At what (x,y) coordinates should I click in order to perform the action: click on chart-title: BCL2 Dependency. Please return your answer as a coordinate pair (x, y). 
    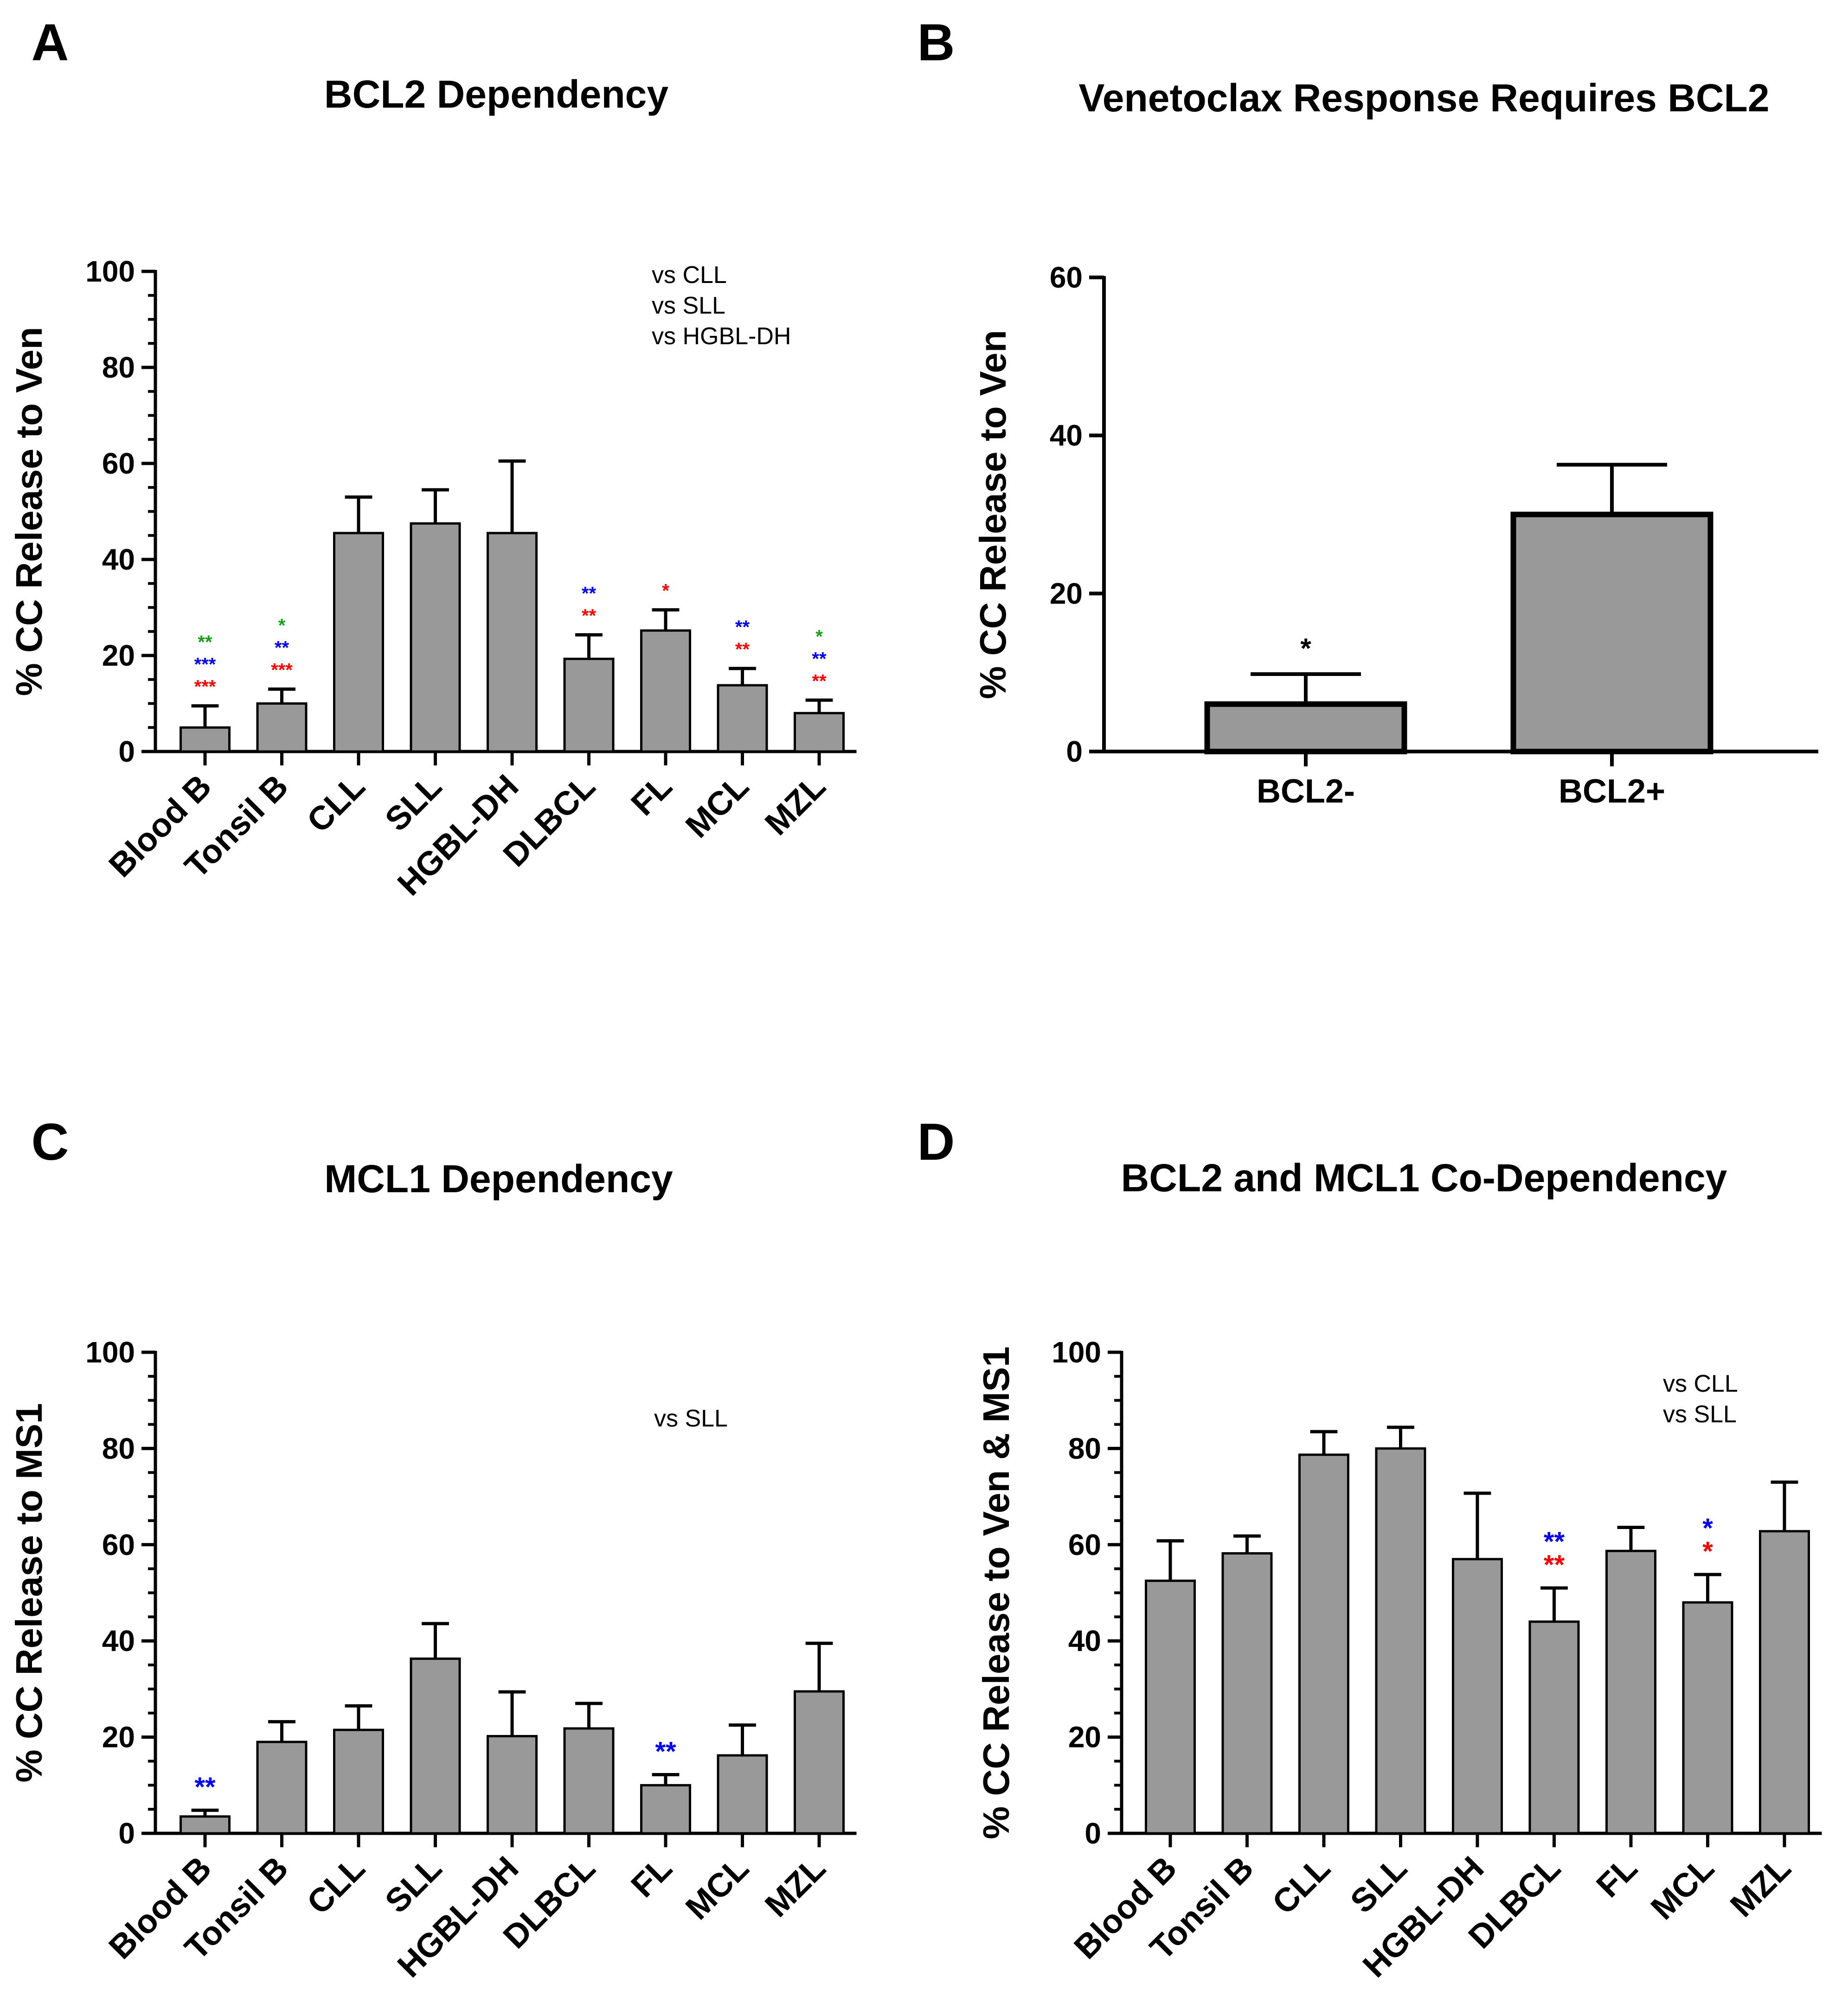
    Looking at the image, I should click on (496, 94).